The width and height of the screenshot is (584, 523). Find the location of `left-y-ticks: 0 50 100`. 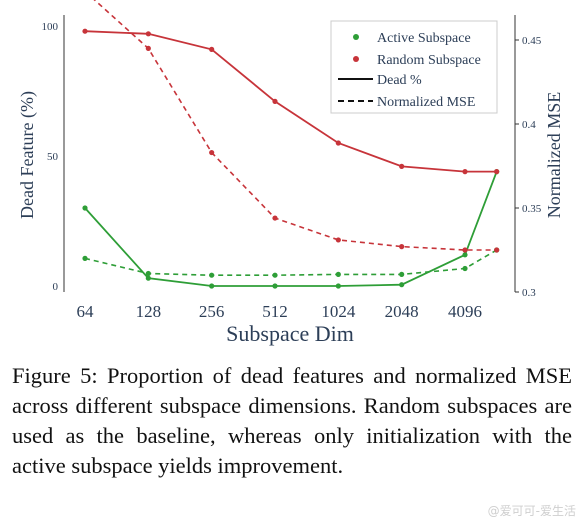

left-y-ticks: 0 50 100 is located at coordinates (50, 157).